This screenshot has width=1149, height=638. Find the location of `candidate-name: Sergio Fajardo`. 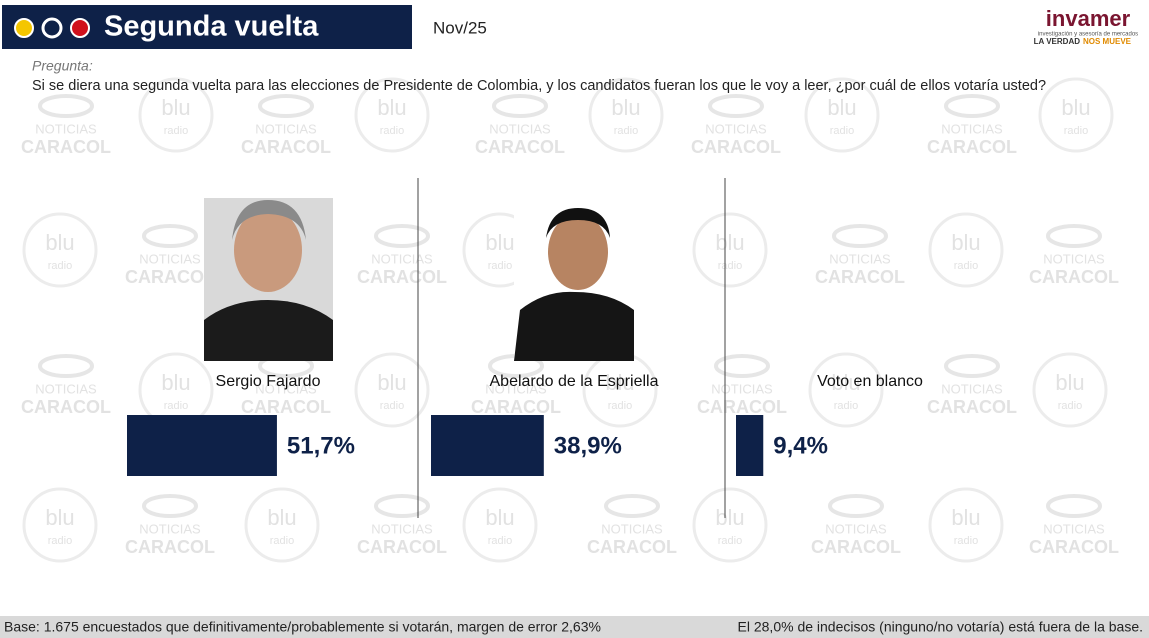

candidate-name: Sergio Fajardo is located at coordinates (268, 381).